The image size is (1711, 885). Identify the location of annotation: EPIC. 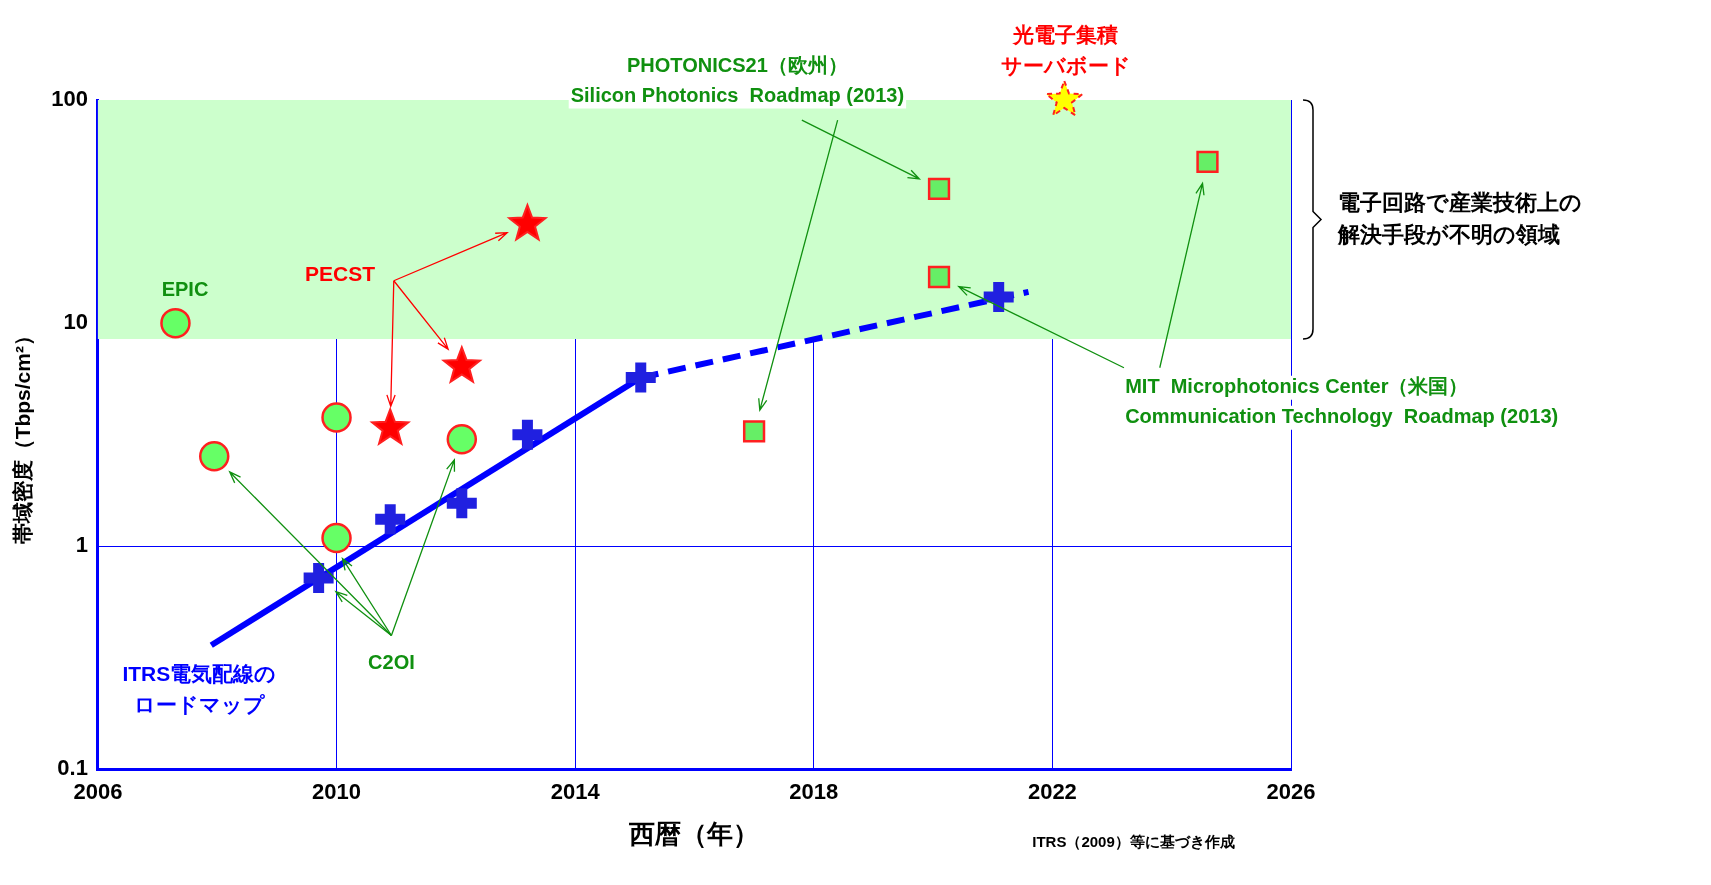
(185, 289).